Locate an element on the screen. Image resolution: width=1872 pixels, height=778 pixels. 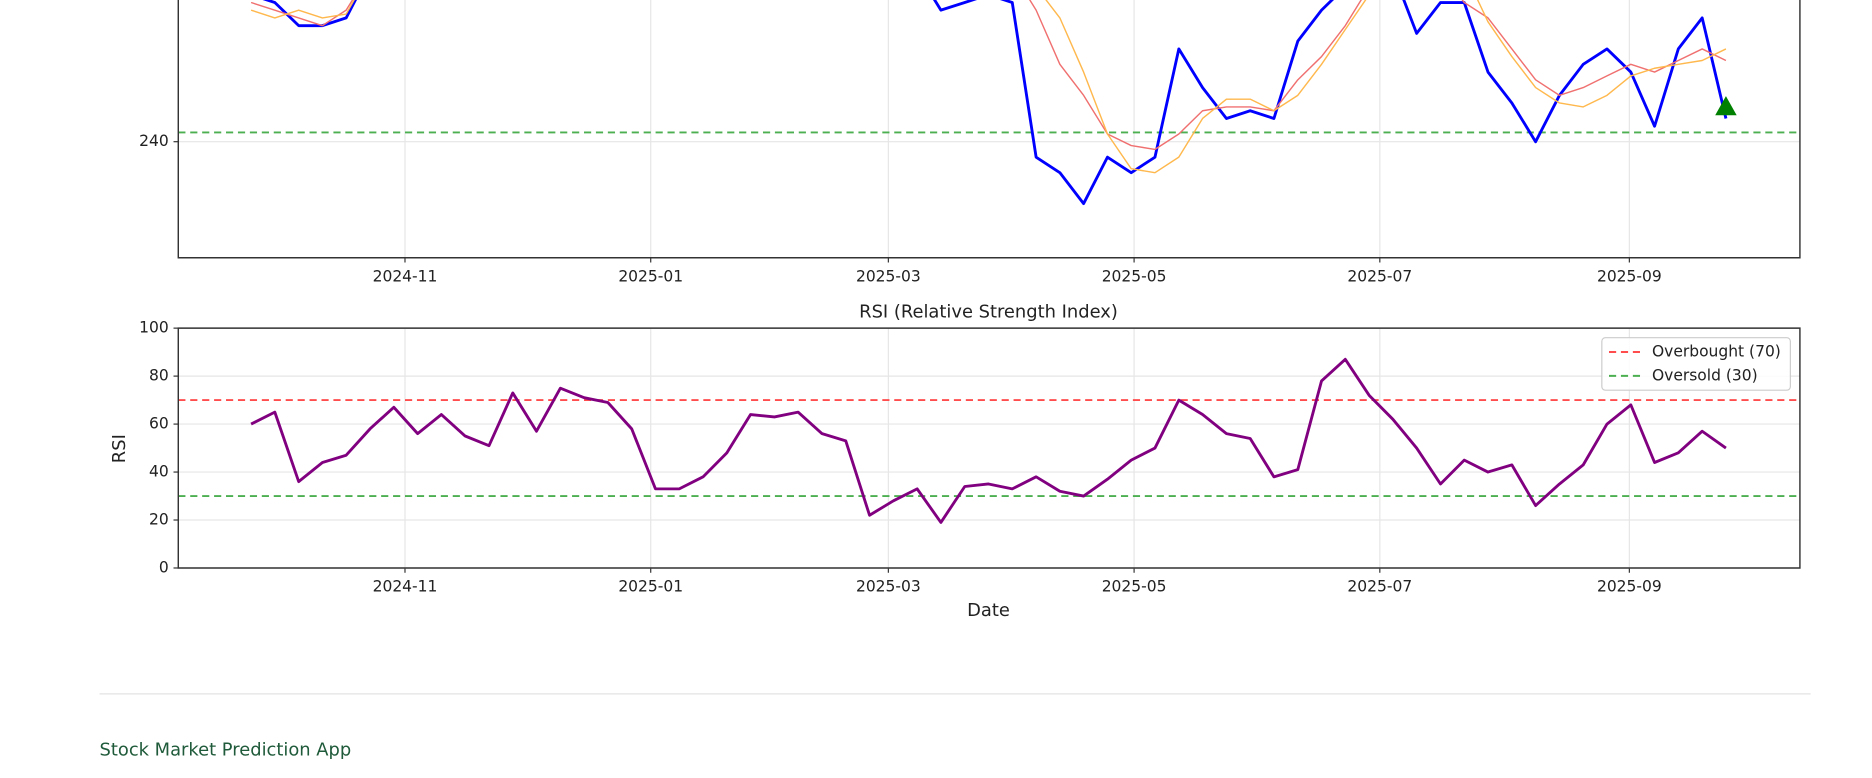
legend-label: Overbought (70) is located at coordinates (1716, 352).